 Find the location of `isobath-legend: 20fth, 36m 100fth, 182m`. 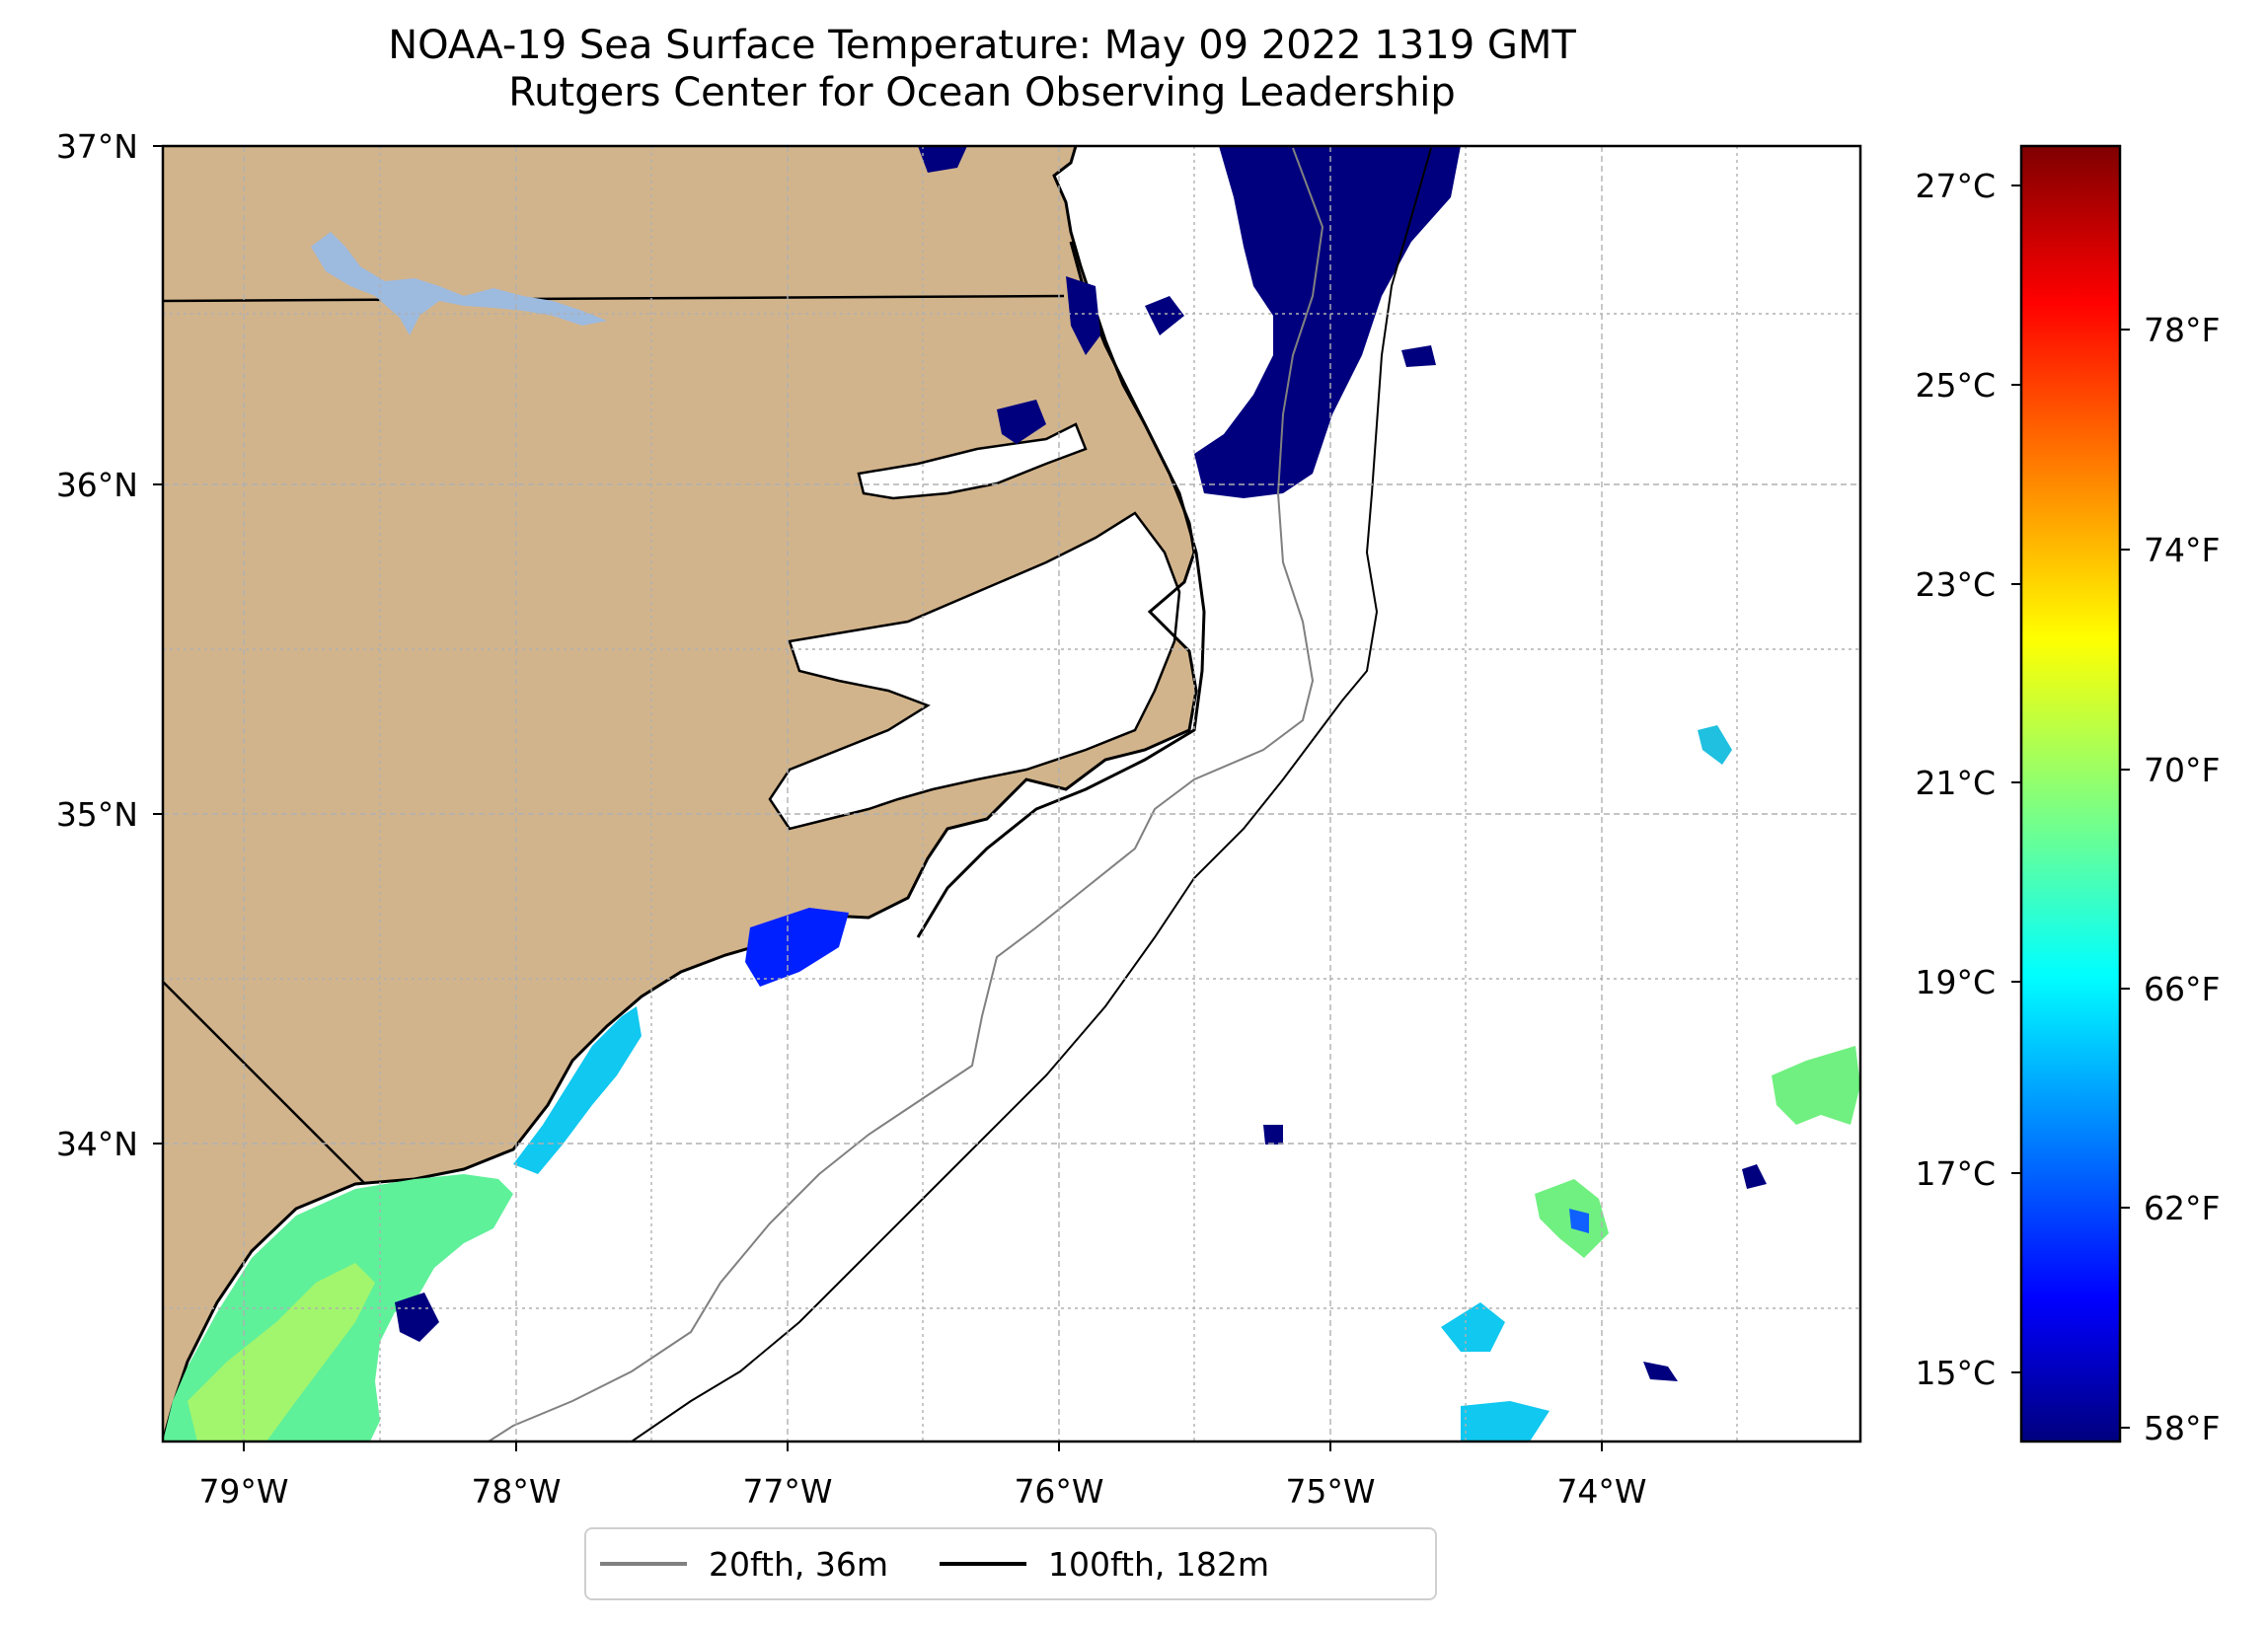

isobath-legend: 20fth, 36m 100fth, 182m is located at coordinates (1011, 1563).